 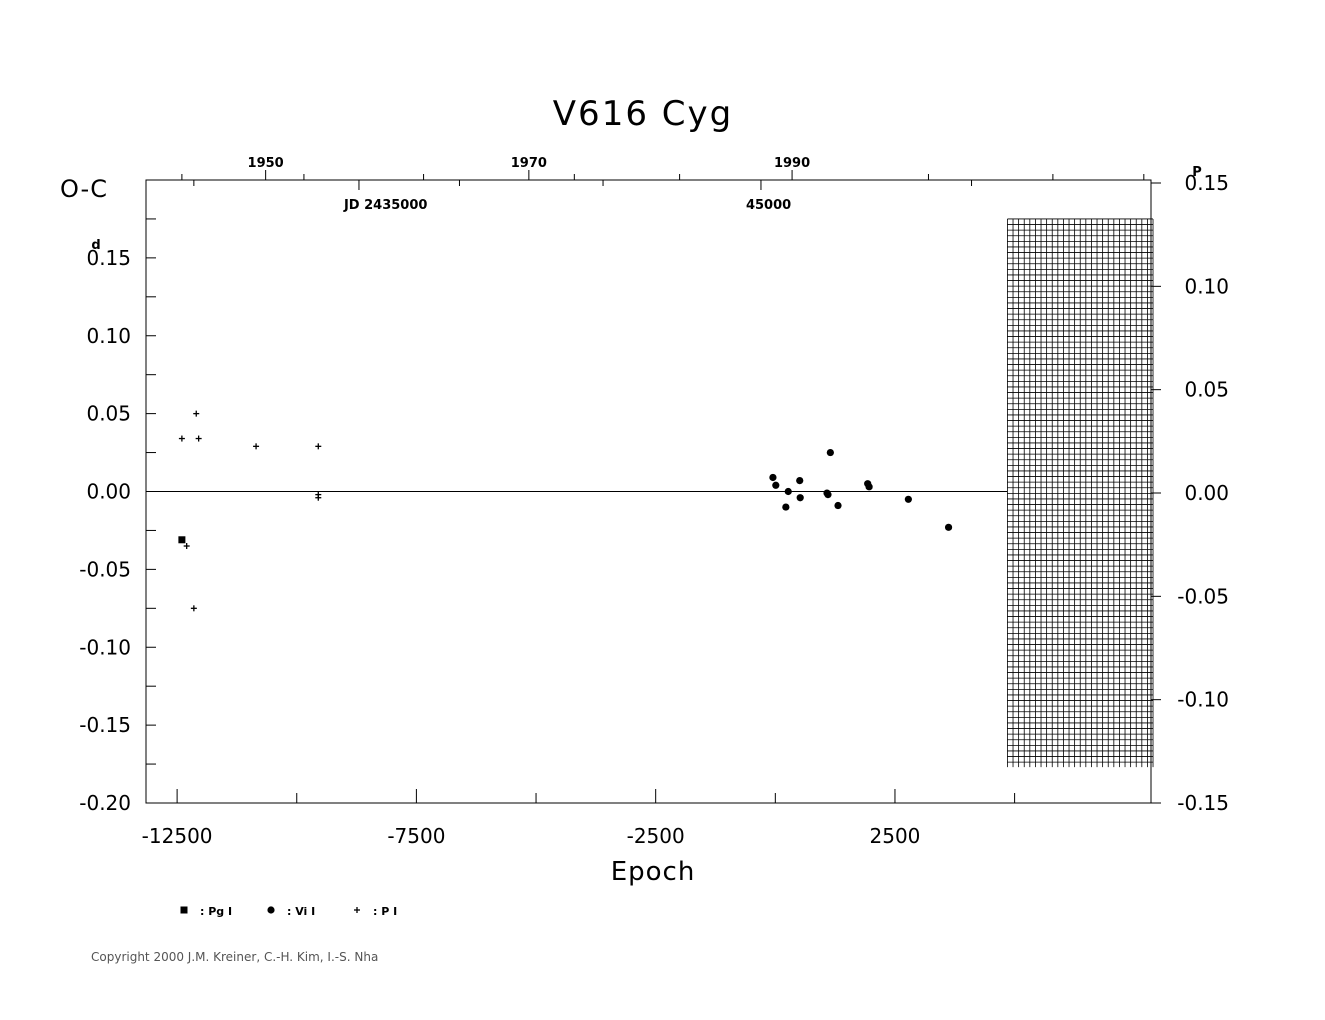 I want to click on y-tick-label: -0.20, so click(x=105, y=803).